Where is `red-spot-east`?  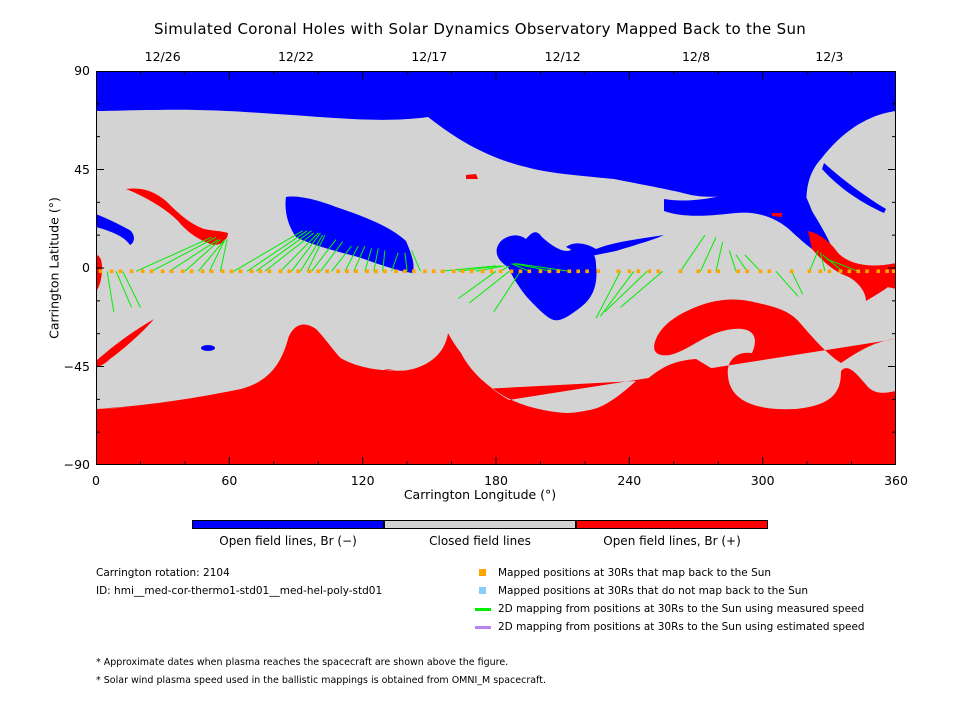
red-spot-east is located at coordinates (777, 215).